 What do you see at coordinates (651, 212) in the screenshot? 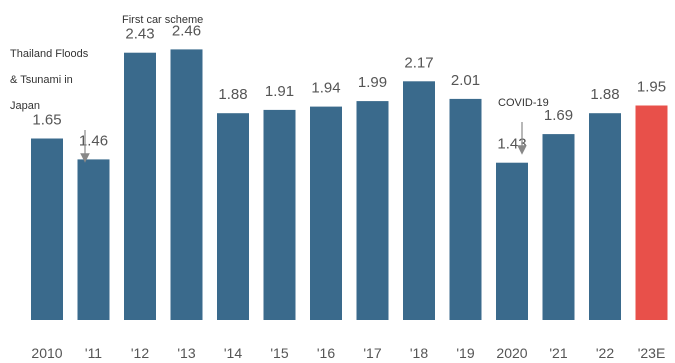
I see `bar-23e` at bounding box center [651, 212].